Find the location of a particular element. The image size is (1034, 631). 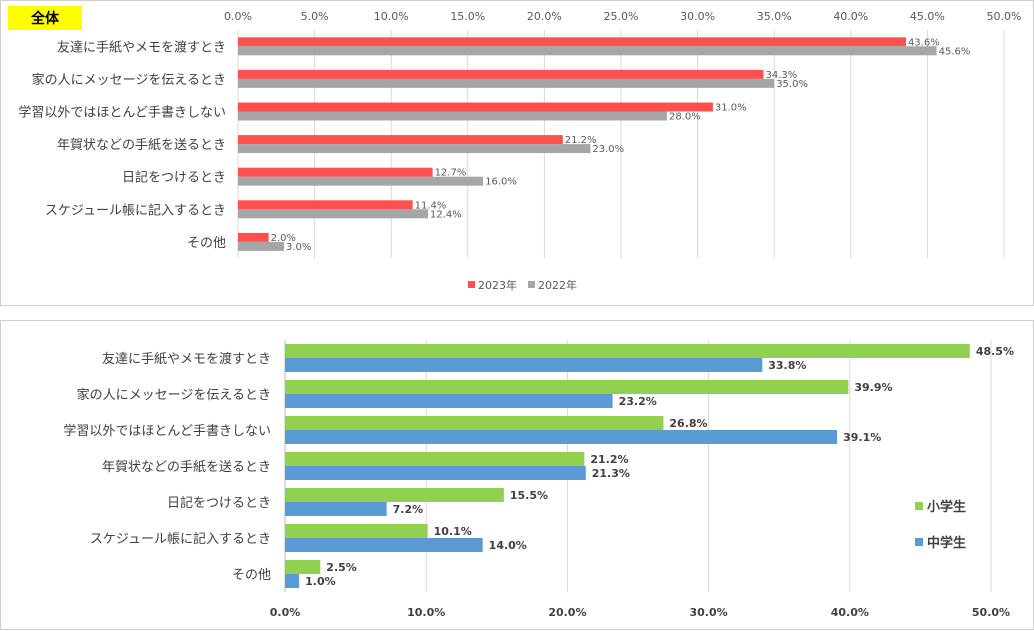

chart2-tick-label: 50.0% is located at coordinates (991, 612).